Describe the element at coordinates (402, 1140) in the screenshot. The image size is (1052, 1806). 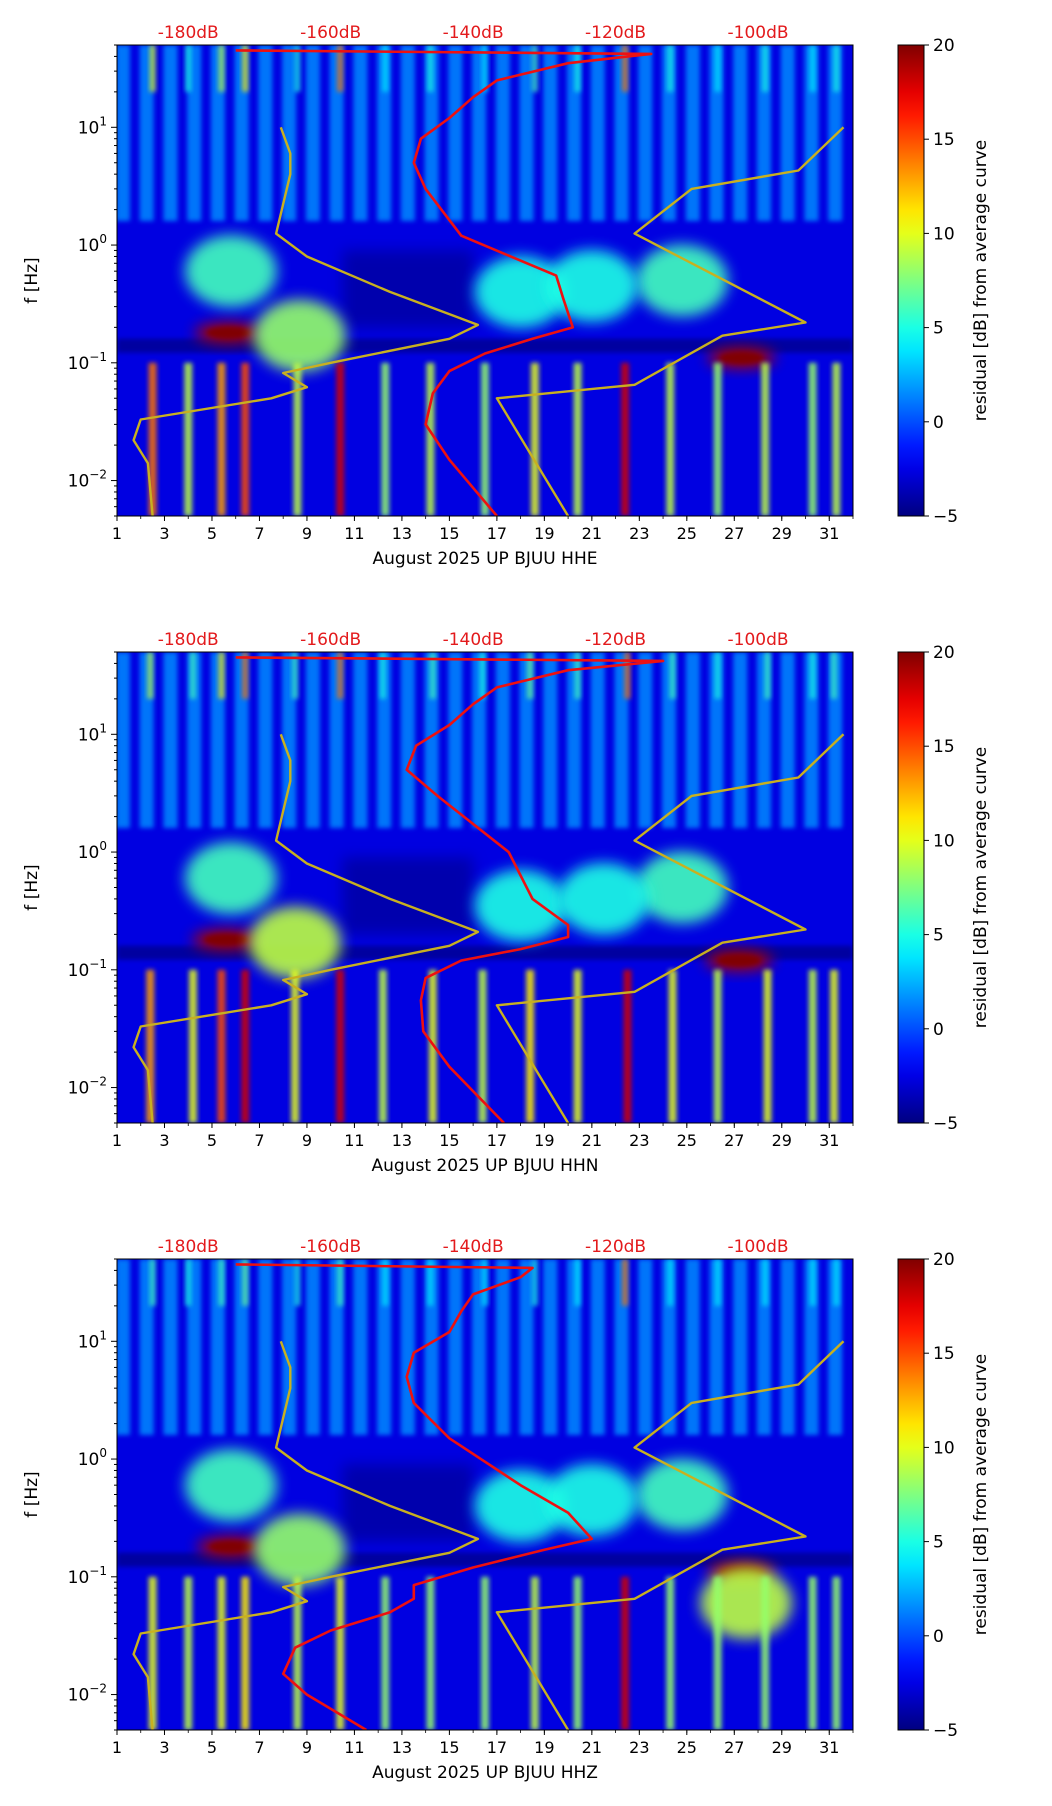
I see `x-tick-label: 13` at that location.